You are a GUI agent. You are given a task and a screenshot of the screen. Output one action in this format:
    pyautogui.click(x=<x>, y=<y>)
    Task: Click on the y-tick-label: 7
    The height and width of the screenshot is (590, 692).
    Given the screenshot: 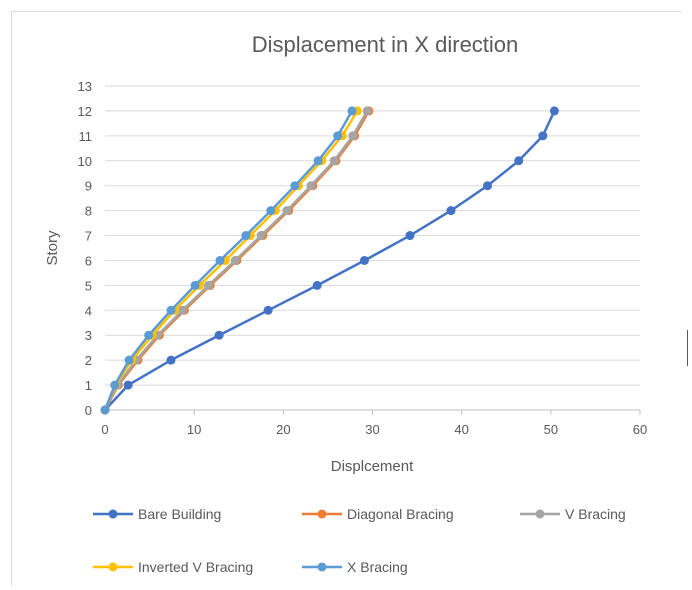 What is the action you would take?
    pyautogui.click(x=88, y=236)
    